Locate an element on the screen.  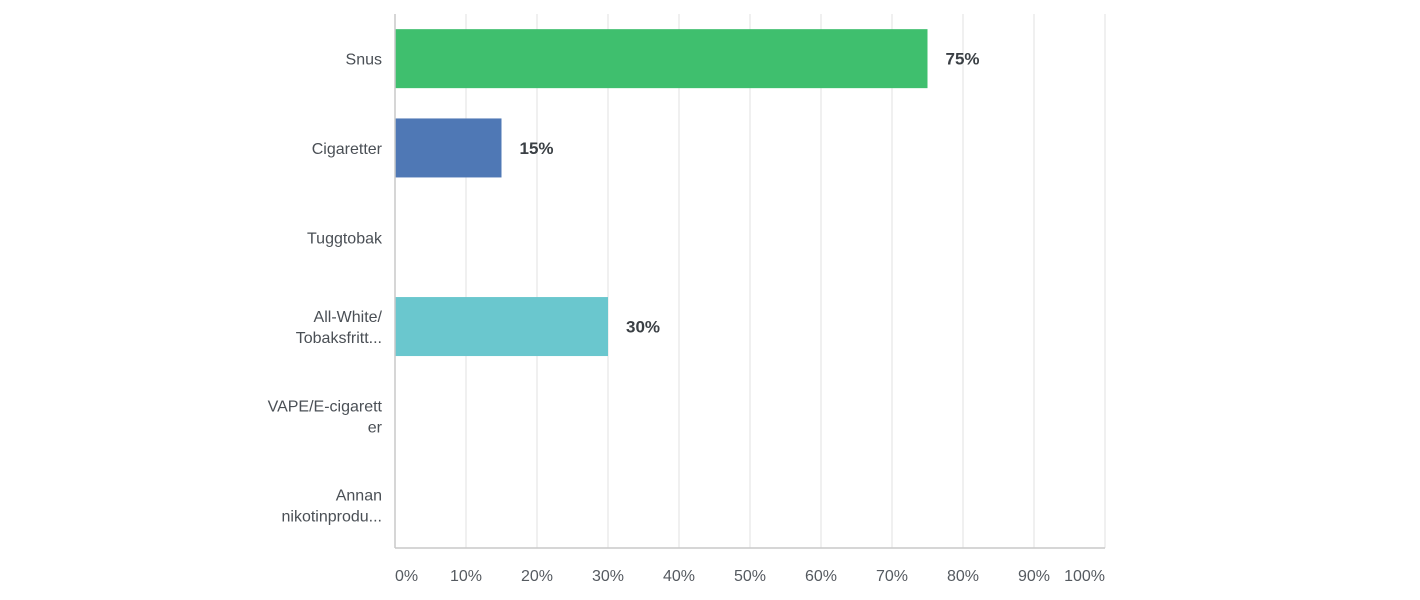
category-label-line: VAPE/E-cigarett is located at coordinates (325, 406).